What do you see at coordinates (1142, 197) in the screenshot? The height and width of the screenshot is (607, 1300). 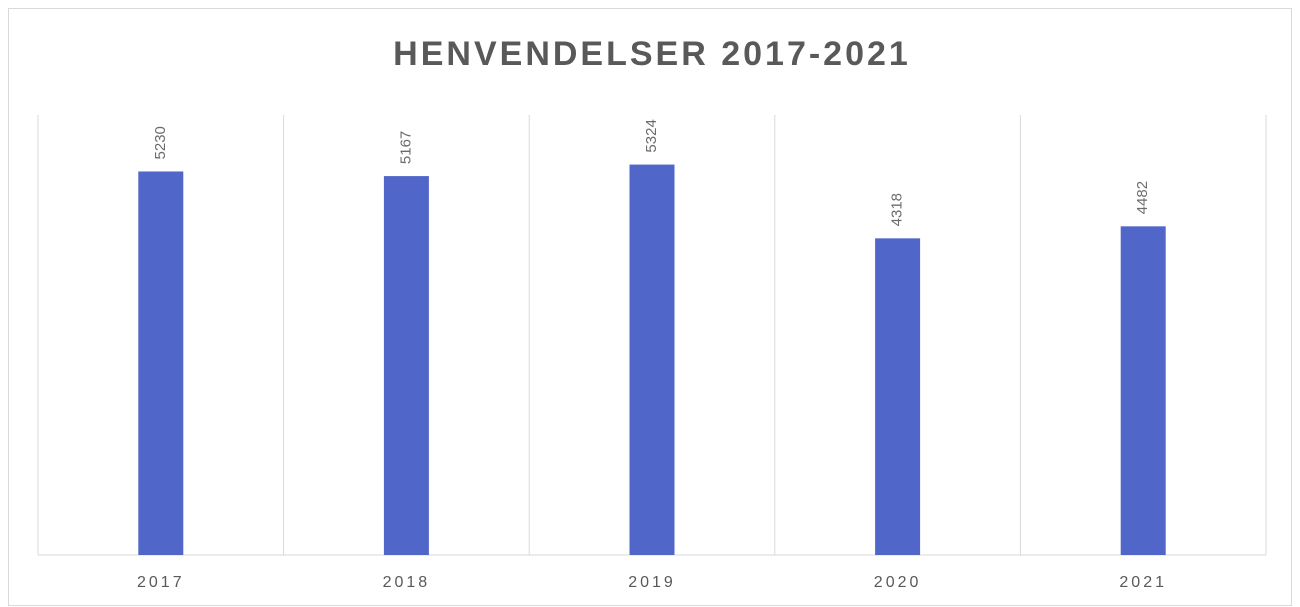 I see `data-label: 4482` at bounding box center [1142, 197].